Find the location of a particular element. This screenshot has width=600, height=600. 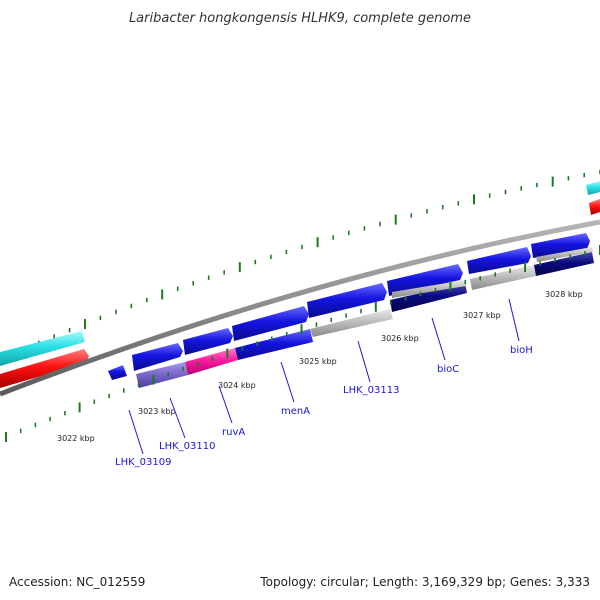

kbp-label: 3028 kbp is located at coordinates (564, 294).